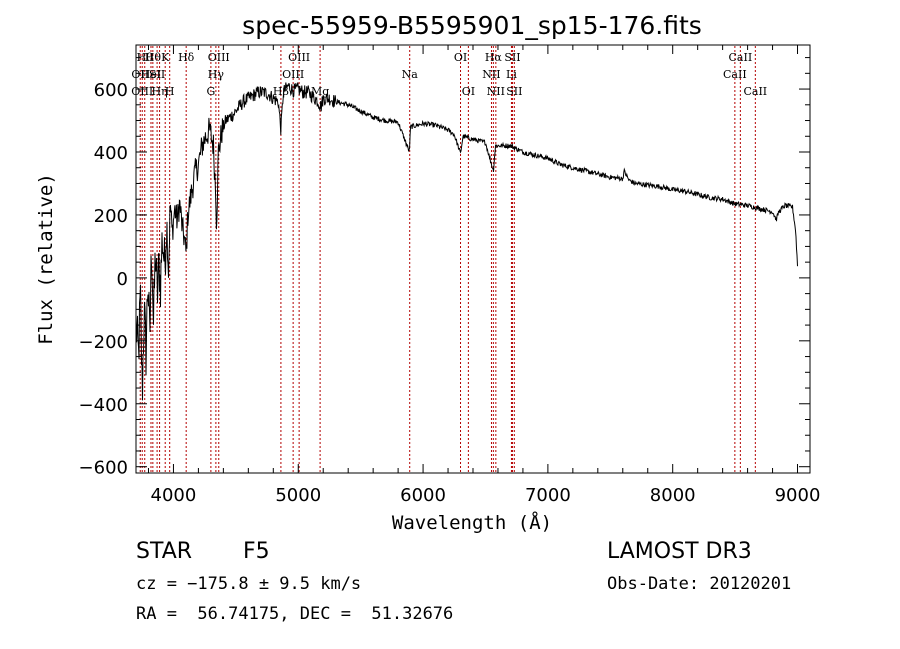 The image size is (900, 649). What do you see at coordinates (548, 495) in the screenshot?
I see `x-tick-label: 7000` at bounding box center [548, 495].